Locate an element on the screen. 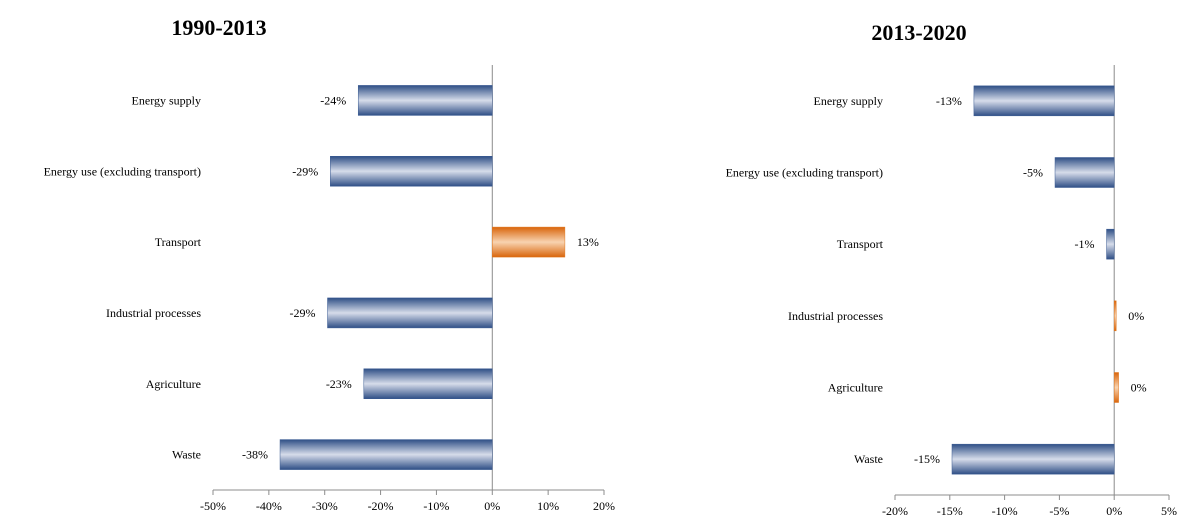 The width and height of the screenshot is (1180, 520). chart-title: 1990-2013 is located at coordinates (218, 27).